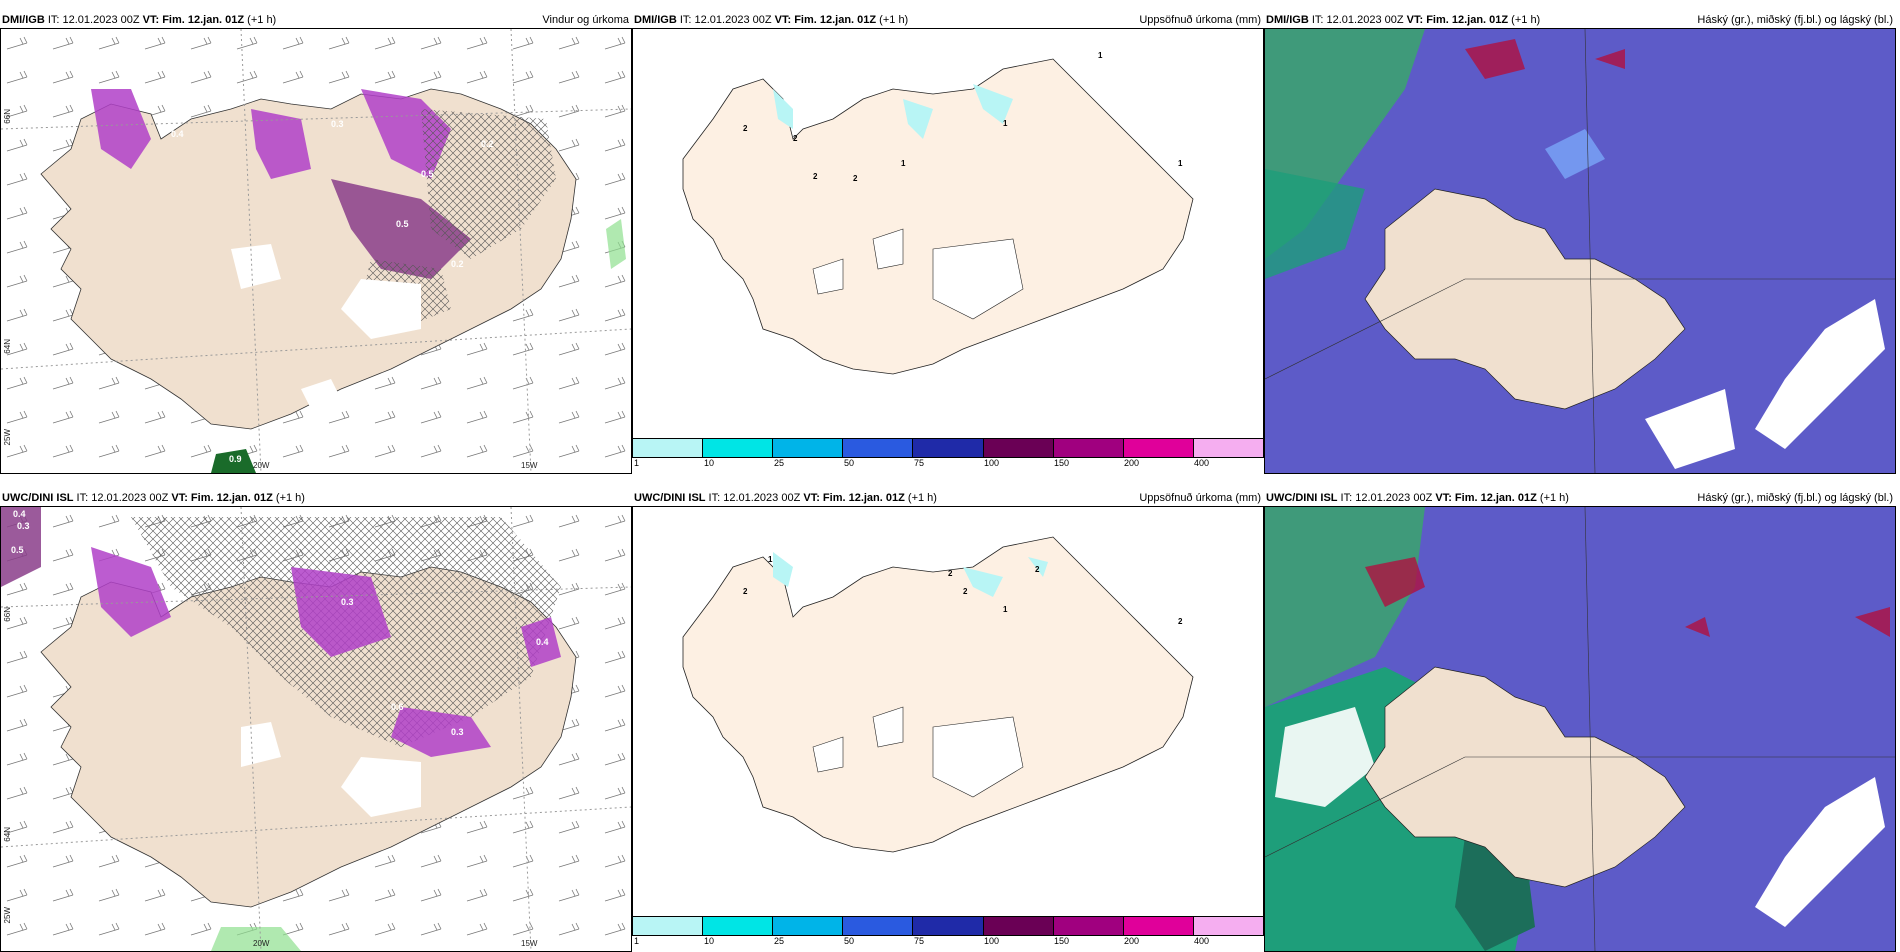 This screenshot has height=952, width=1900. Describe the element at coordinates (457, 264) in the screenshot. I see `precip-value: 0.2` at that location.